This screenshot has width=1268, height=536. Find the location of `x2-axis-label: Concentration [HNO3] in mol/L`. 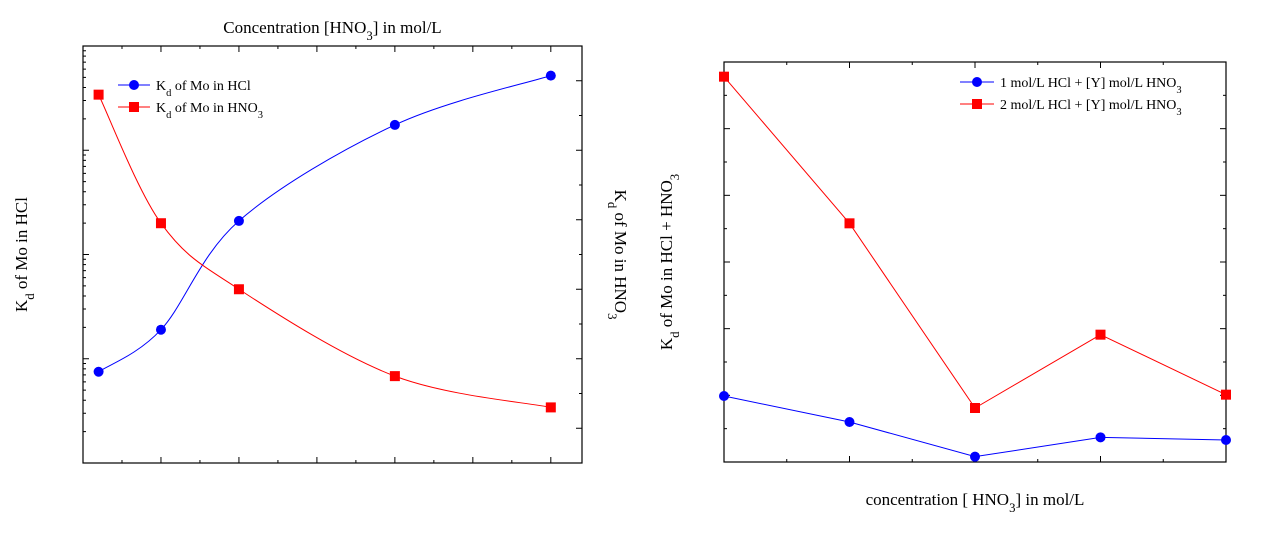

x2-axis-label: Concentration [HNO3] in mol/L is located at coordinates (332, 30).